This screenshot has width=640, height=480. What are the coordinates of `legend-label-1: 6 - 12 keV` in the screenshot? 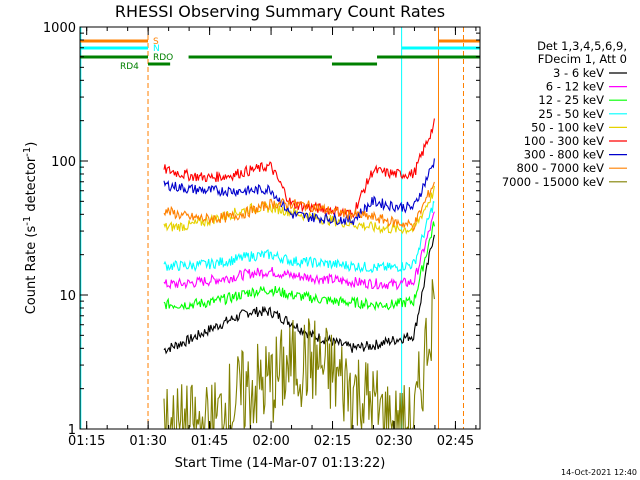 It's located at (575, 87).